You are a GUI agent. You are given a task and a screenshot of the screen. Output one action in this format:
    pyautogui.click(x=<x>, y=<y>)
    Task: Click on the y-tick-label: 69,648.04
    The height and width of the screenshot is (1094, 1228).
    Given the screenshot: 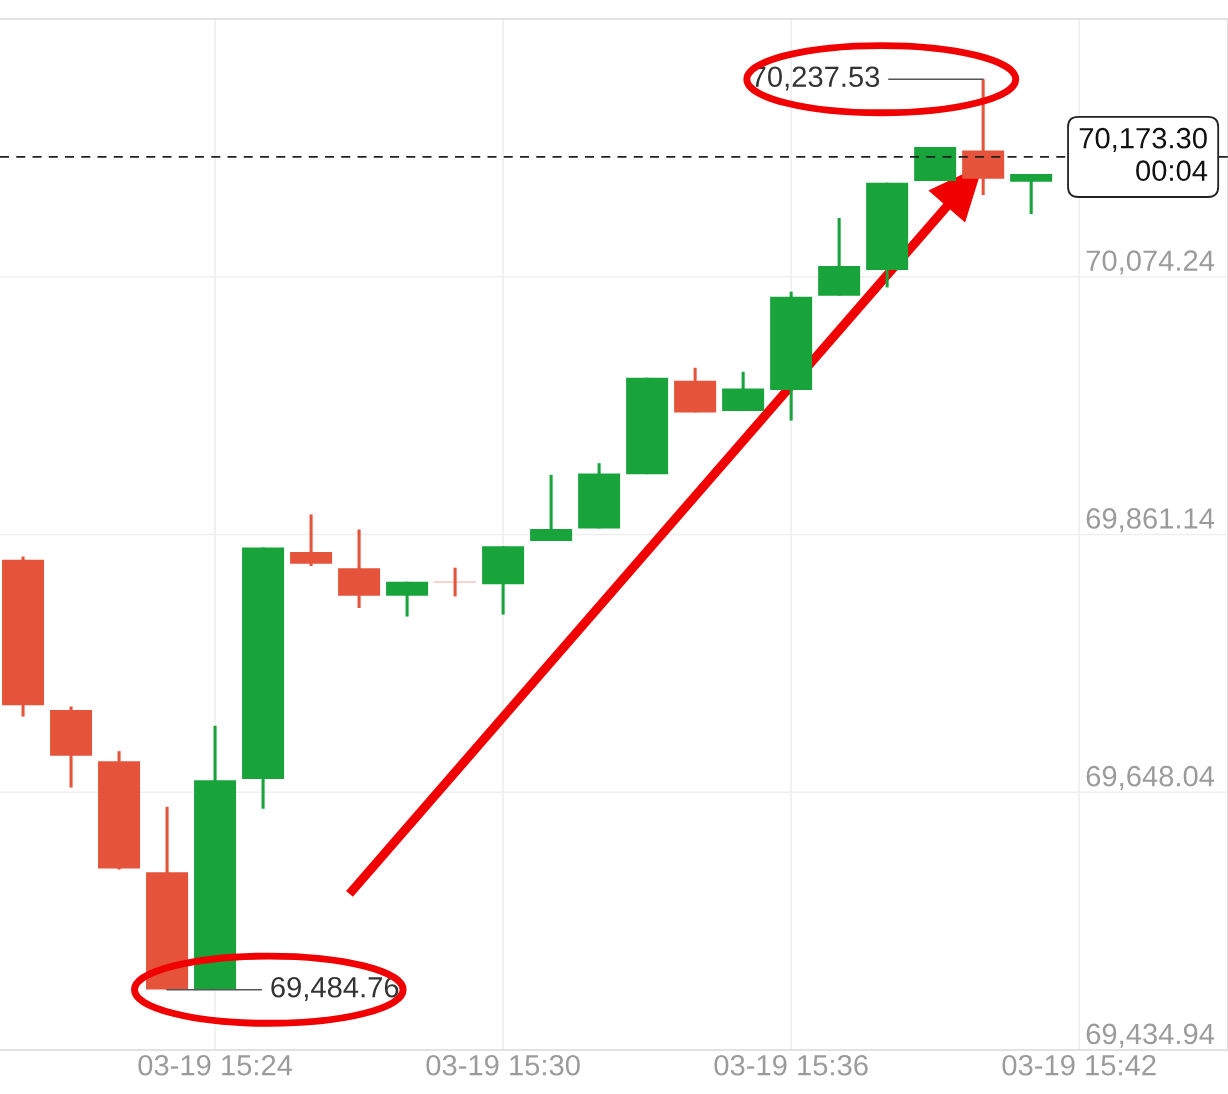 What is the action you would take?
    pyautogui.click(x=1150, y=777)
    